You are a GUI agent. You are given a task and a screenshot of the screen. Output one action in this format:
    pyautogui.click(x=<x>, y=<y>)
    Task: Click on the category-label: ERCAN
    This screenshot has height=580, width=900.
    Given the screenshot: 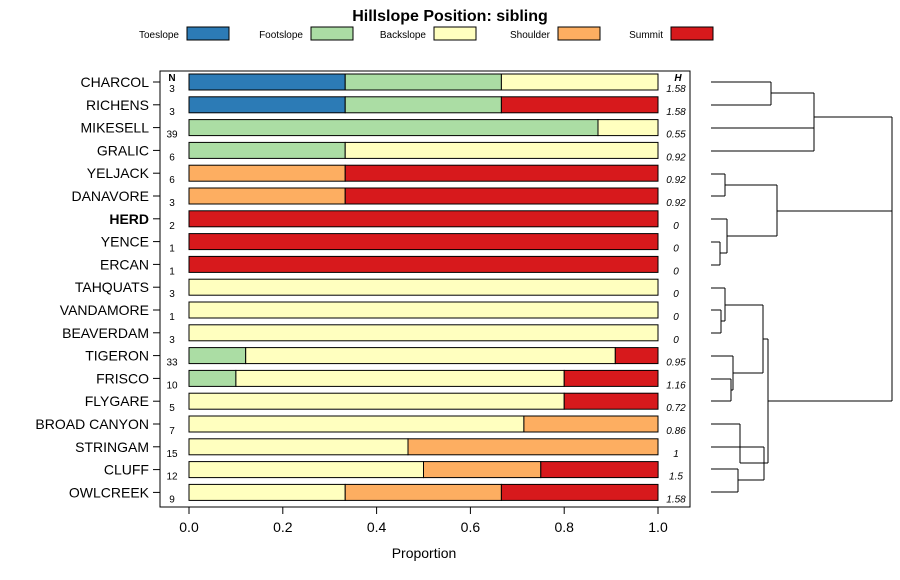 What is the action you would take?
    pyautogui.click(x=124, y=264)
    